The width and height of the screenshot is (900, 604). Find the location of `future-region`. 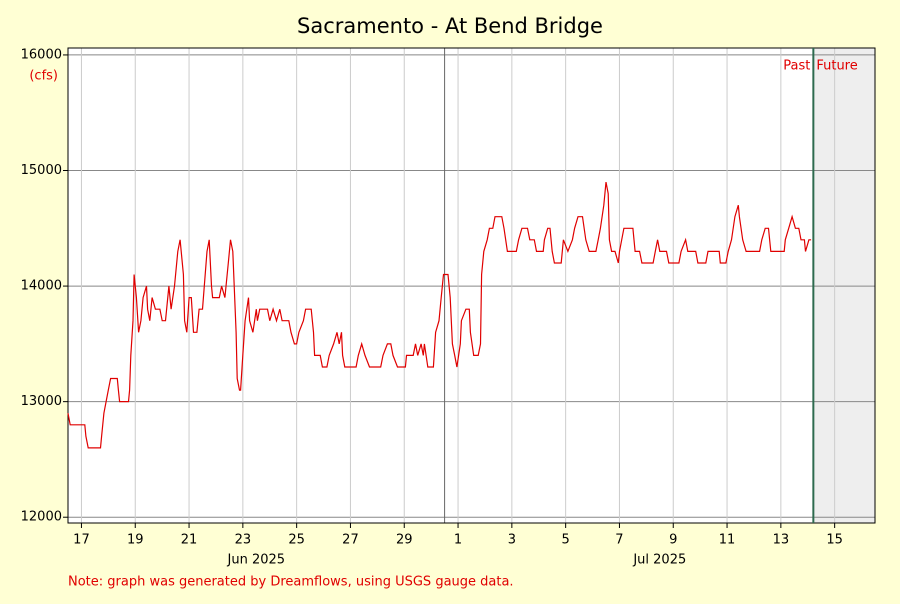

future-region is located at coordinates (844, 285).